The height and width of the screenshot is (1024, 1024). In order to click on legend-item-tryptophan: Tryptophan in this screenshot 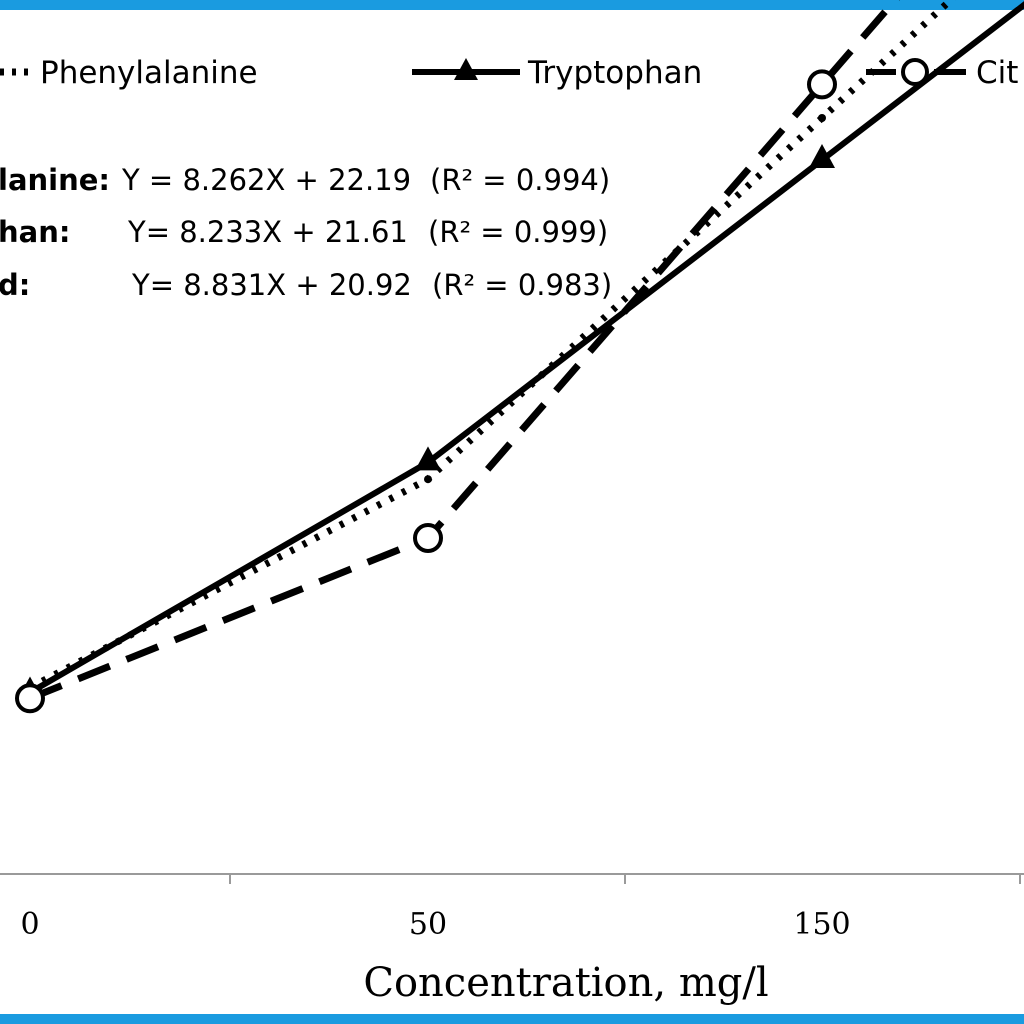, I will do `click(557, 73)`.